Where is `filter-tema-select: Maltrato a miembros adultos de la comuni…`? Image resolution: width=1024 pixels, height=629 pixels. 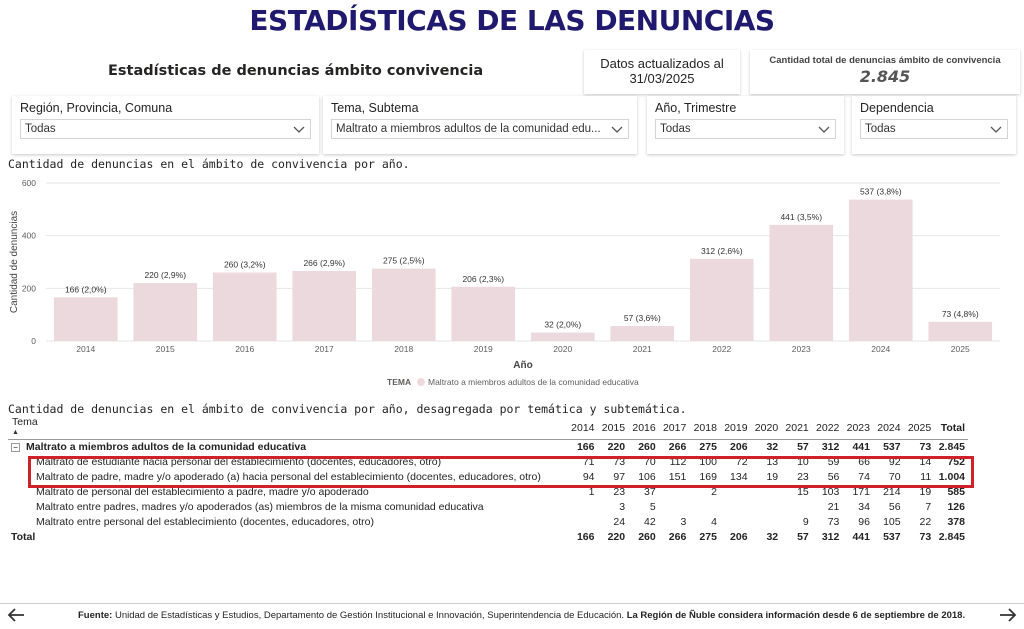
filter-tema-select: Maltrato a miembros adultos de la comuni… is located at coordinates (480, 129).